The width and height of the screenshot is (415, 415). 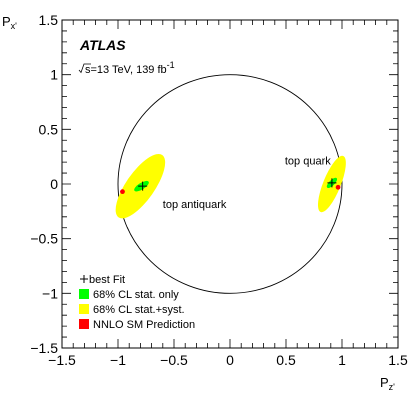 I want to click on x-axis-title: Pz', so click(x=387, y=383).